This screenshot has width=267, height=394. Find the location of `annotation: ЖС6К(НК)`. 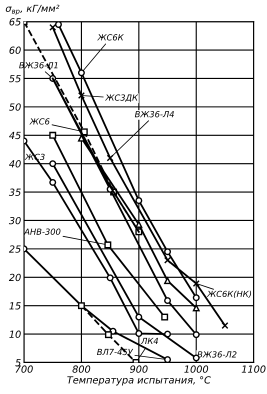

annotation: ЖС6К(НК) is located at coordinates (229, 294).